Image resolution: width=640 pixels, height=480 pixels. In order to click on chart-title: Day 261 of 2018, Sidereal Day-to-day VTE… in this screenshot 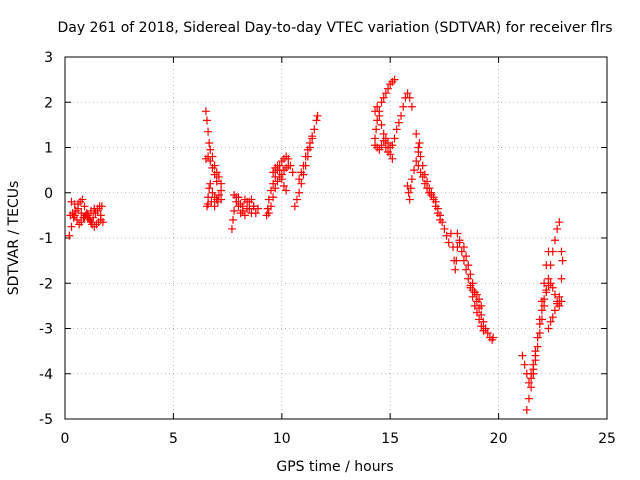, I will do `click(334, 28)`.